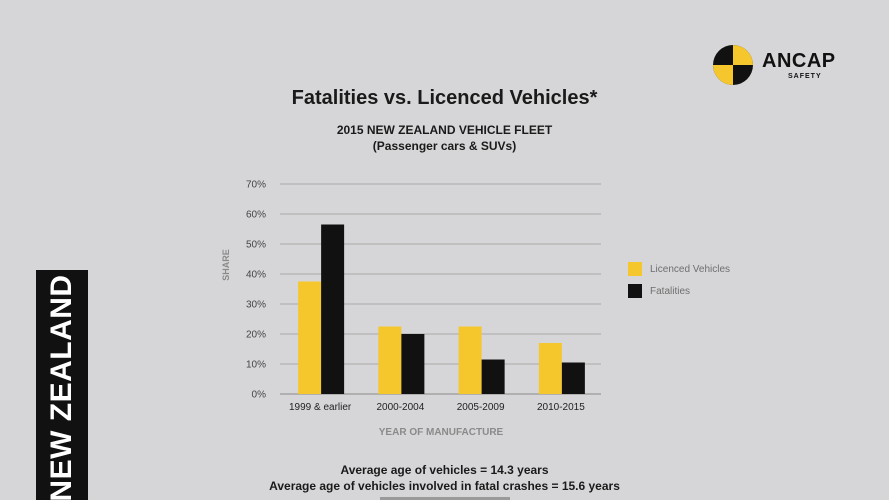 The image size is (889, 500). I want to click on ancap-logo: ANCAP SAFETY, so click(782, 66).